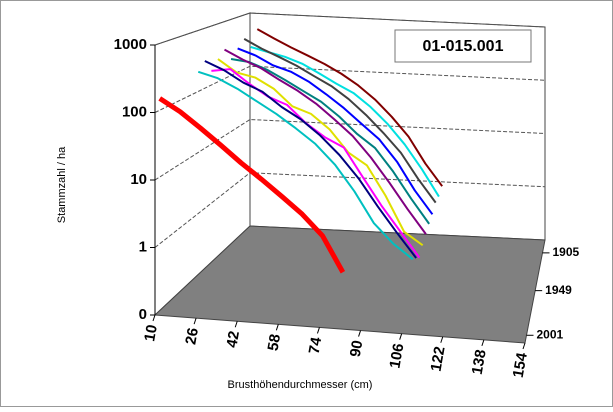 This screenshot has width=613, height=412. Describe the element at coordinates (520, 365) in the screenshot. I see `x-tick-label: 154` at that location.